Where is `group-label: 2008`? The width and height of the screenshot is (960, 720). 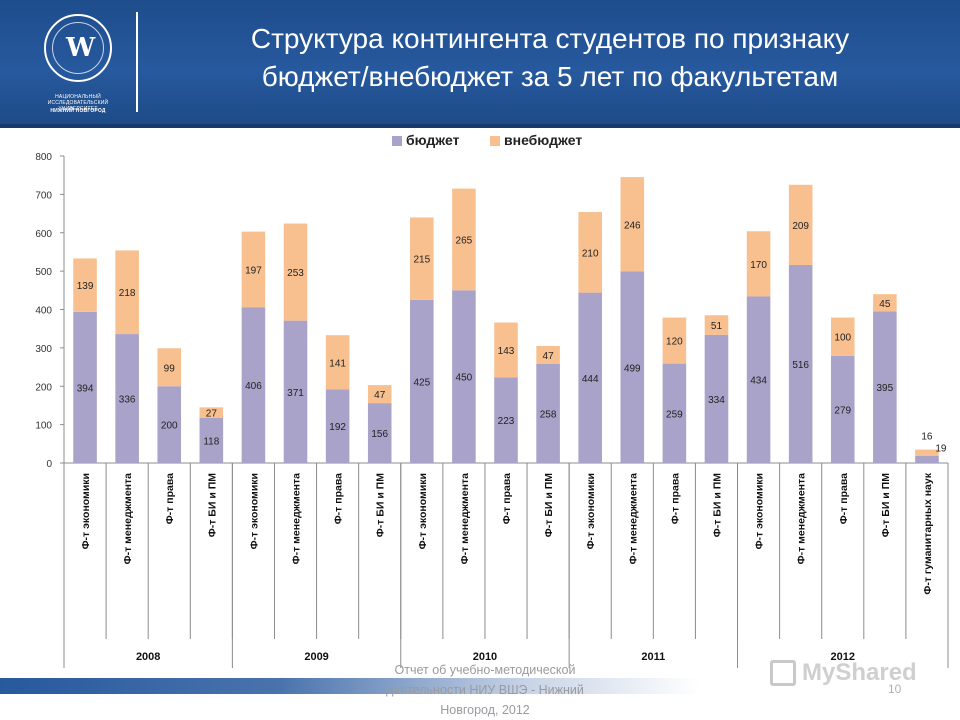
group-label: 2008 is located at coordinates (148, 657).